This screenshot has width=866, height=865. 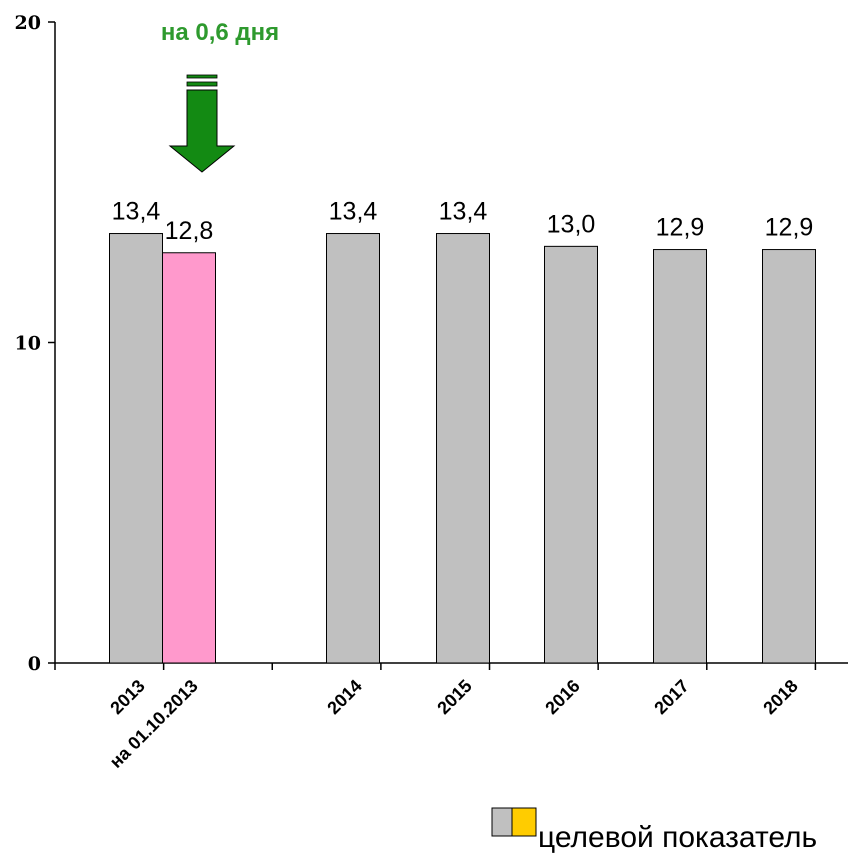 I want to click on category-label: 2017, so click(x=671, y=697).